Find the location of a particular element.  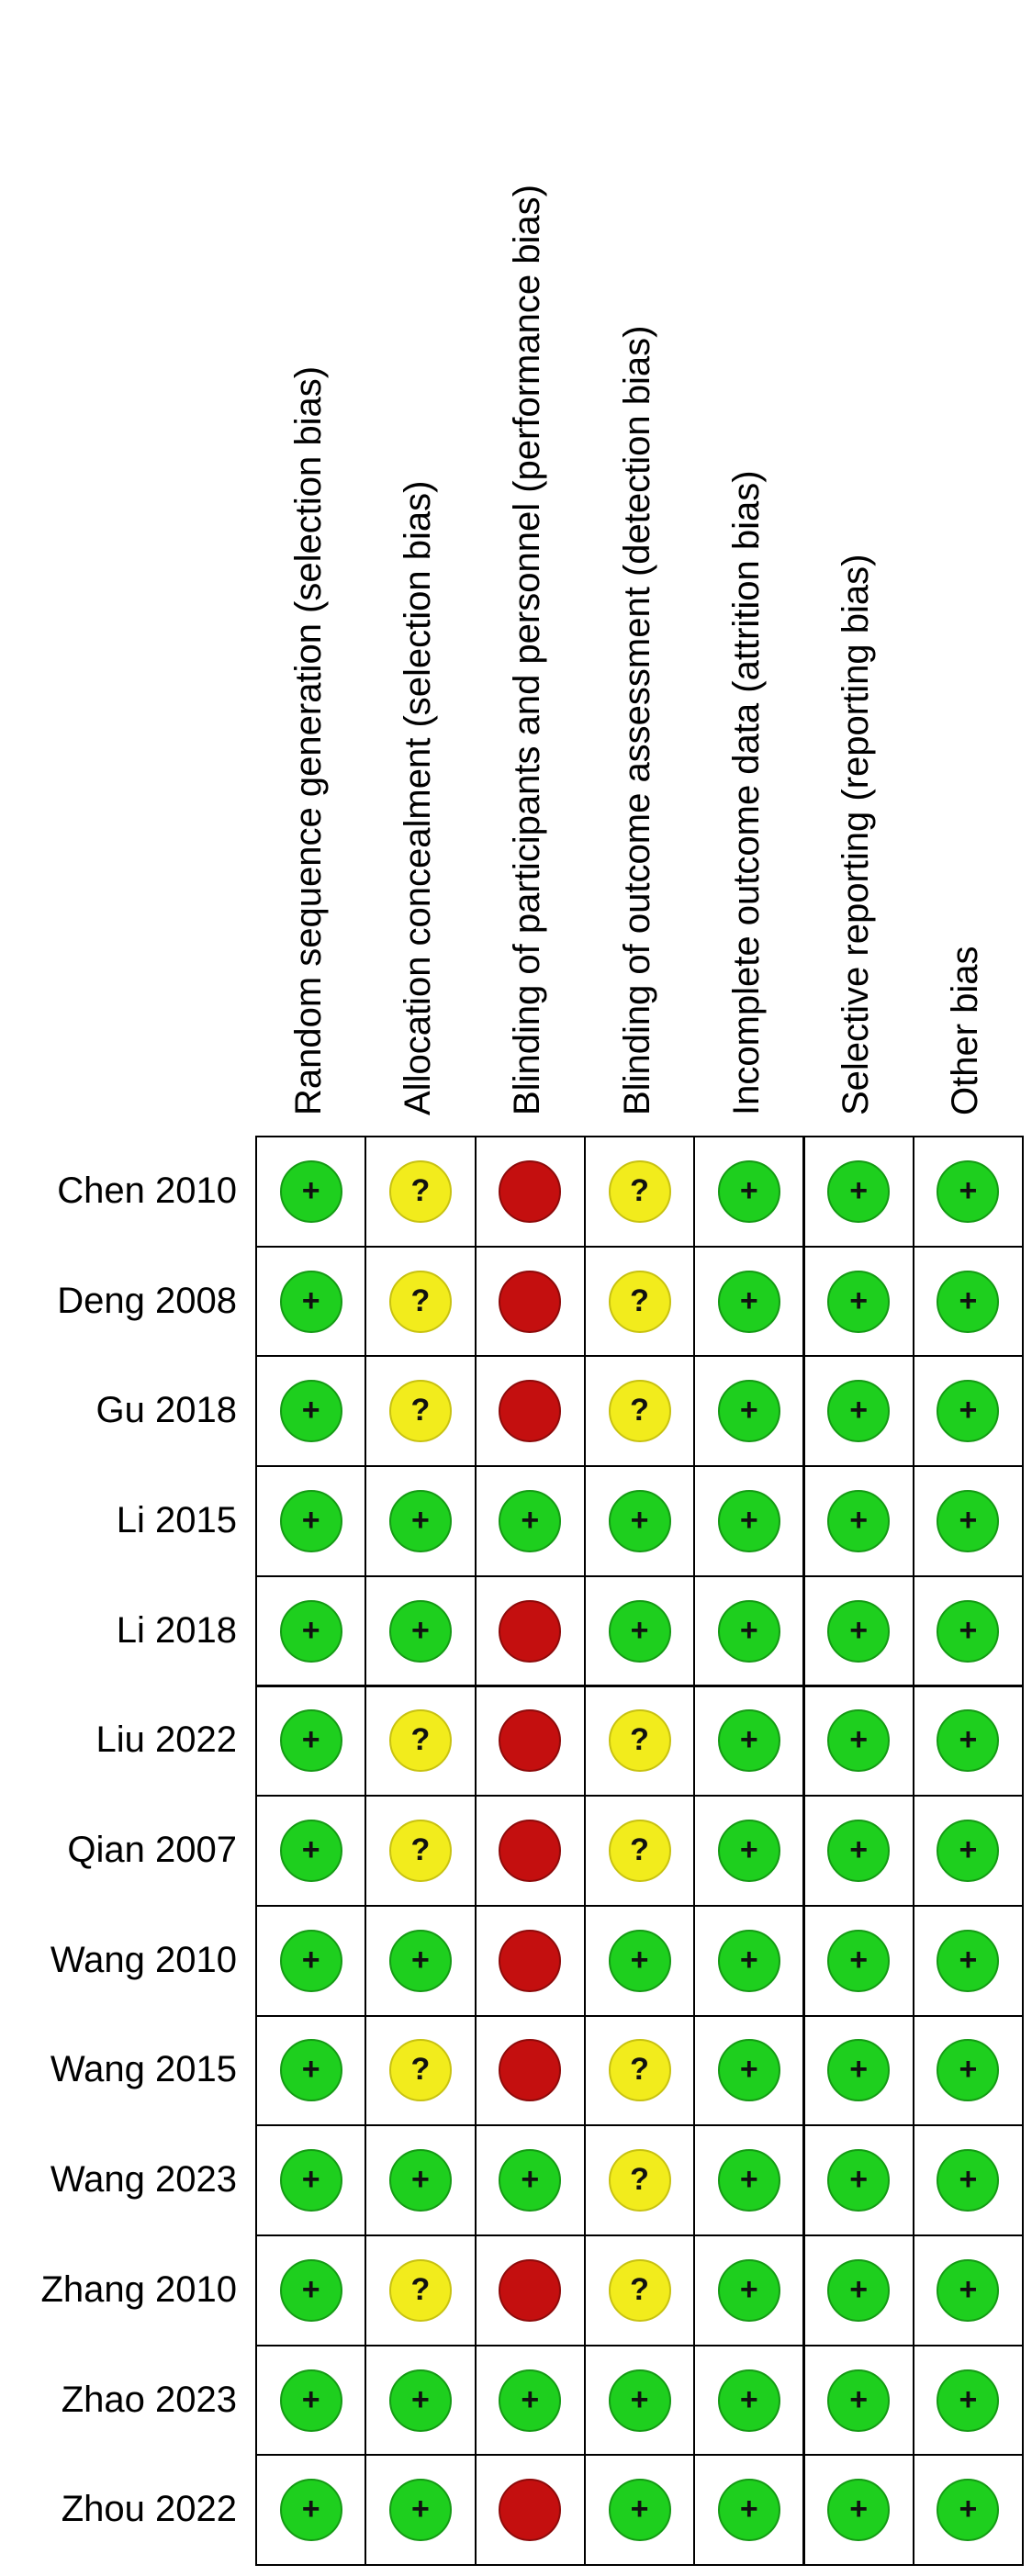

study-label: Zhao 2023 is located at coordinates (149, 2399).